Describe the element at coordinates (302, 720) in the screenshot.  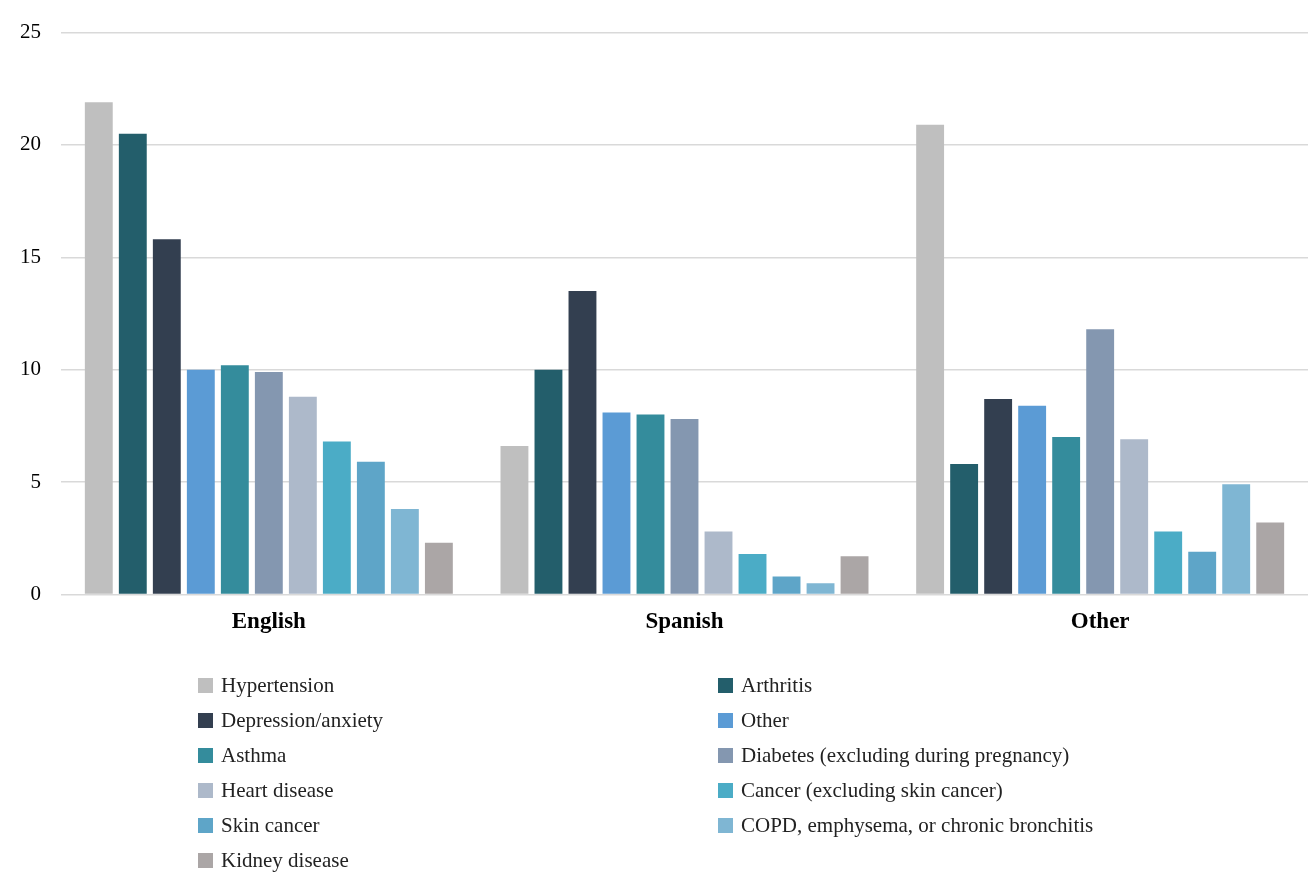
I see `legend-label: Depression/anxiety` at that location.